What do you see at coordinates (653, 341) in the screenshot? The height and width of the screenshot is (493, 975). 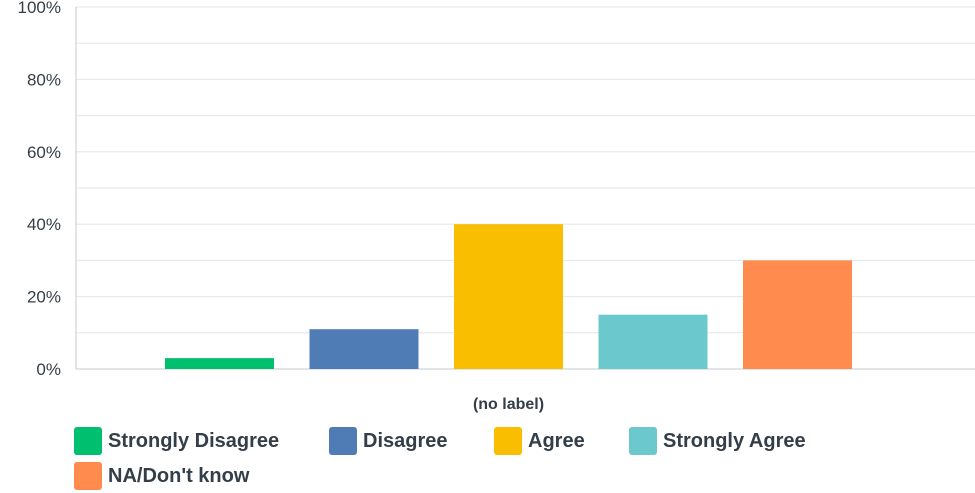 I see `bar-strongly-agree` at bounding box center [653, 341].